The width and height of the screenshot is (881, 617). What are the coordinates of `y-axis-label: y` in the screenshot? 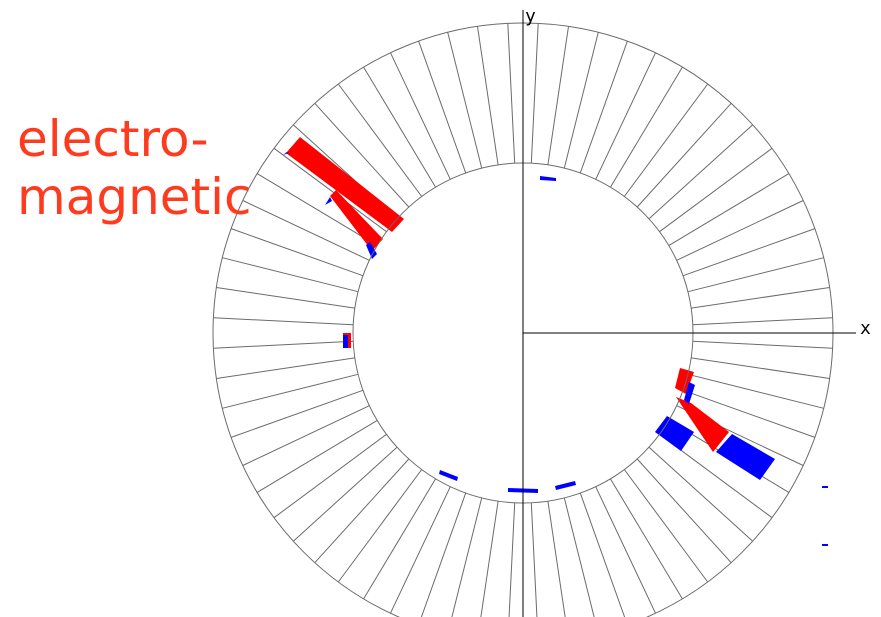 It's located at (530, 16).